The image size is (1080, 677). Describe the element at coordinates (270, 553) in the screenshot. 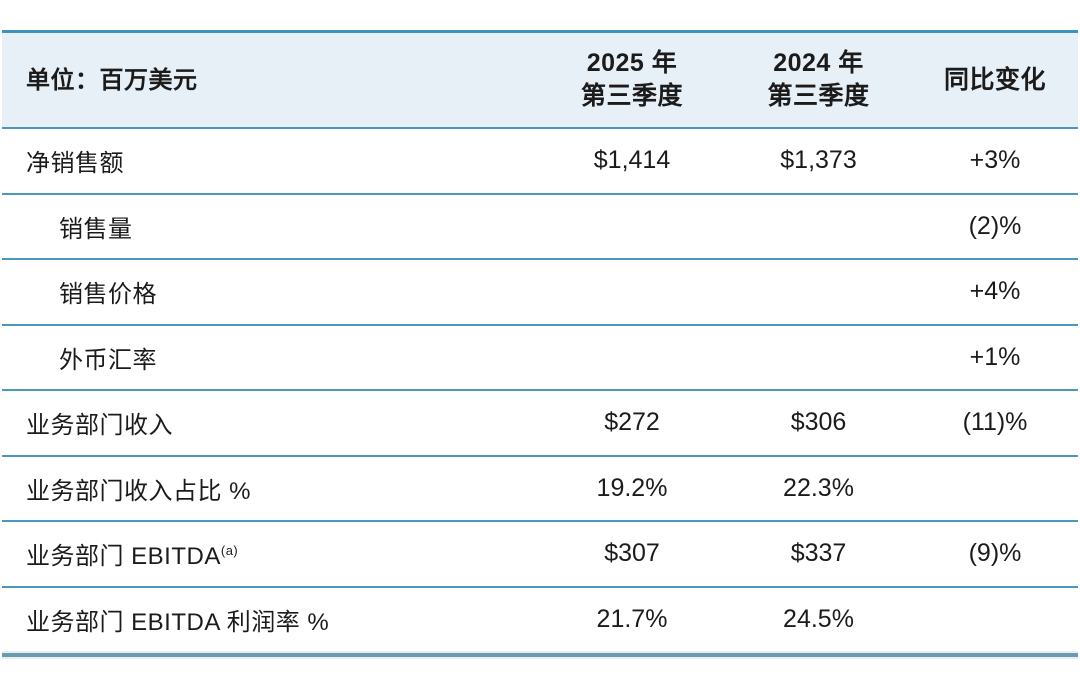

I see `row-label: 业务部门 EBITDA(a)` at that location.